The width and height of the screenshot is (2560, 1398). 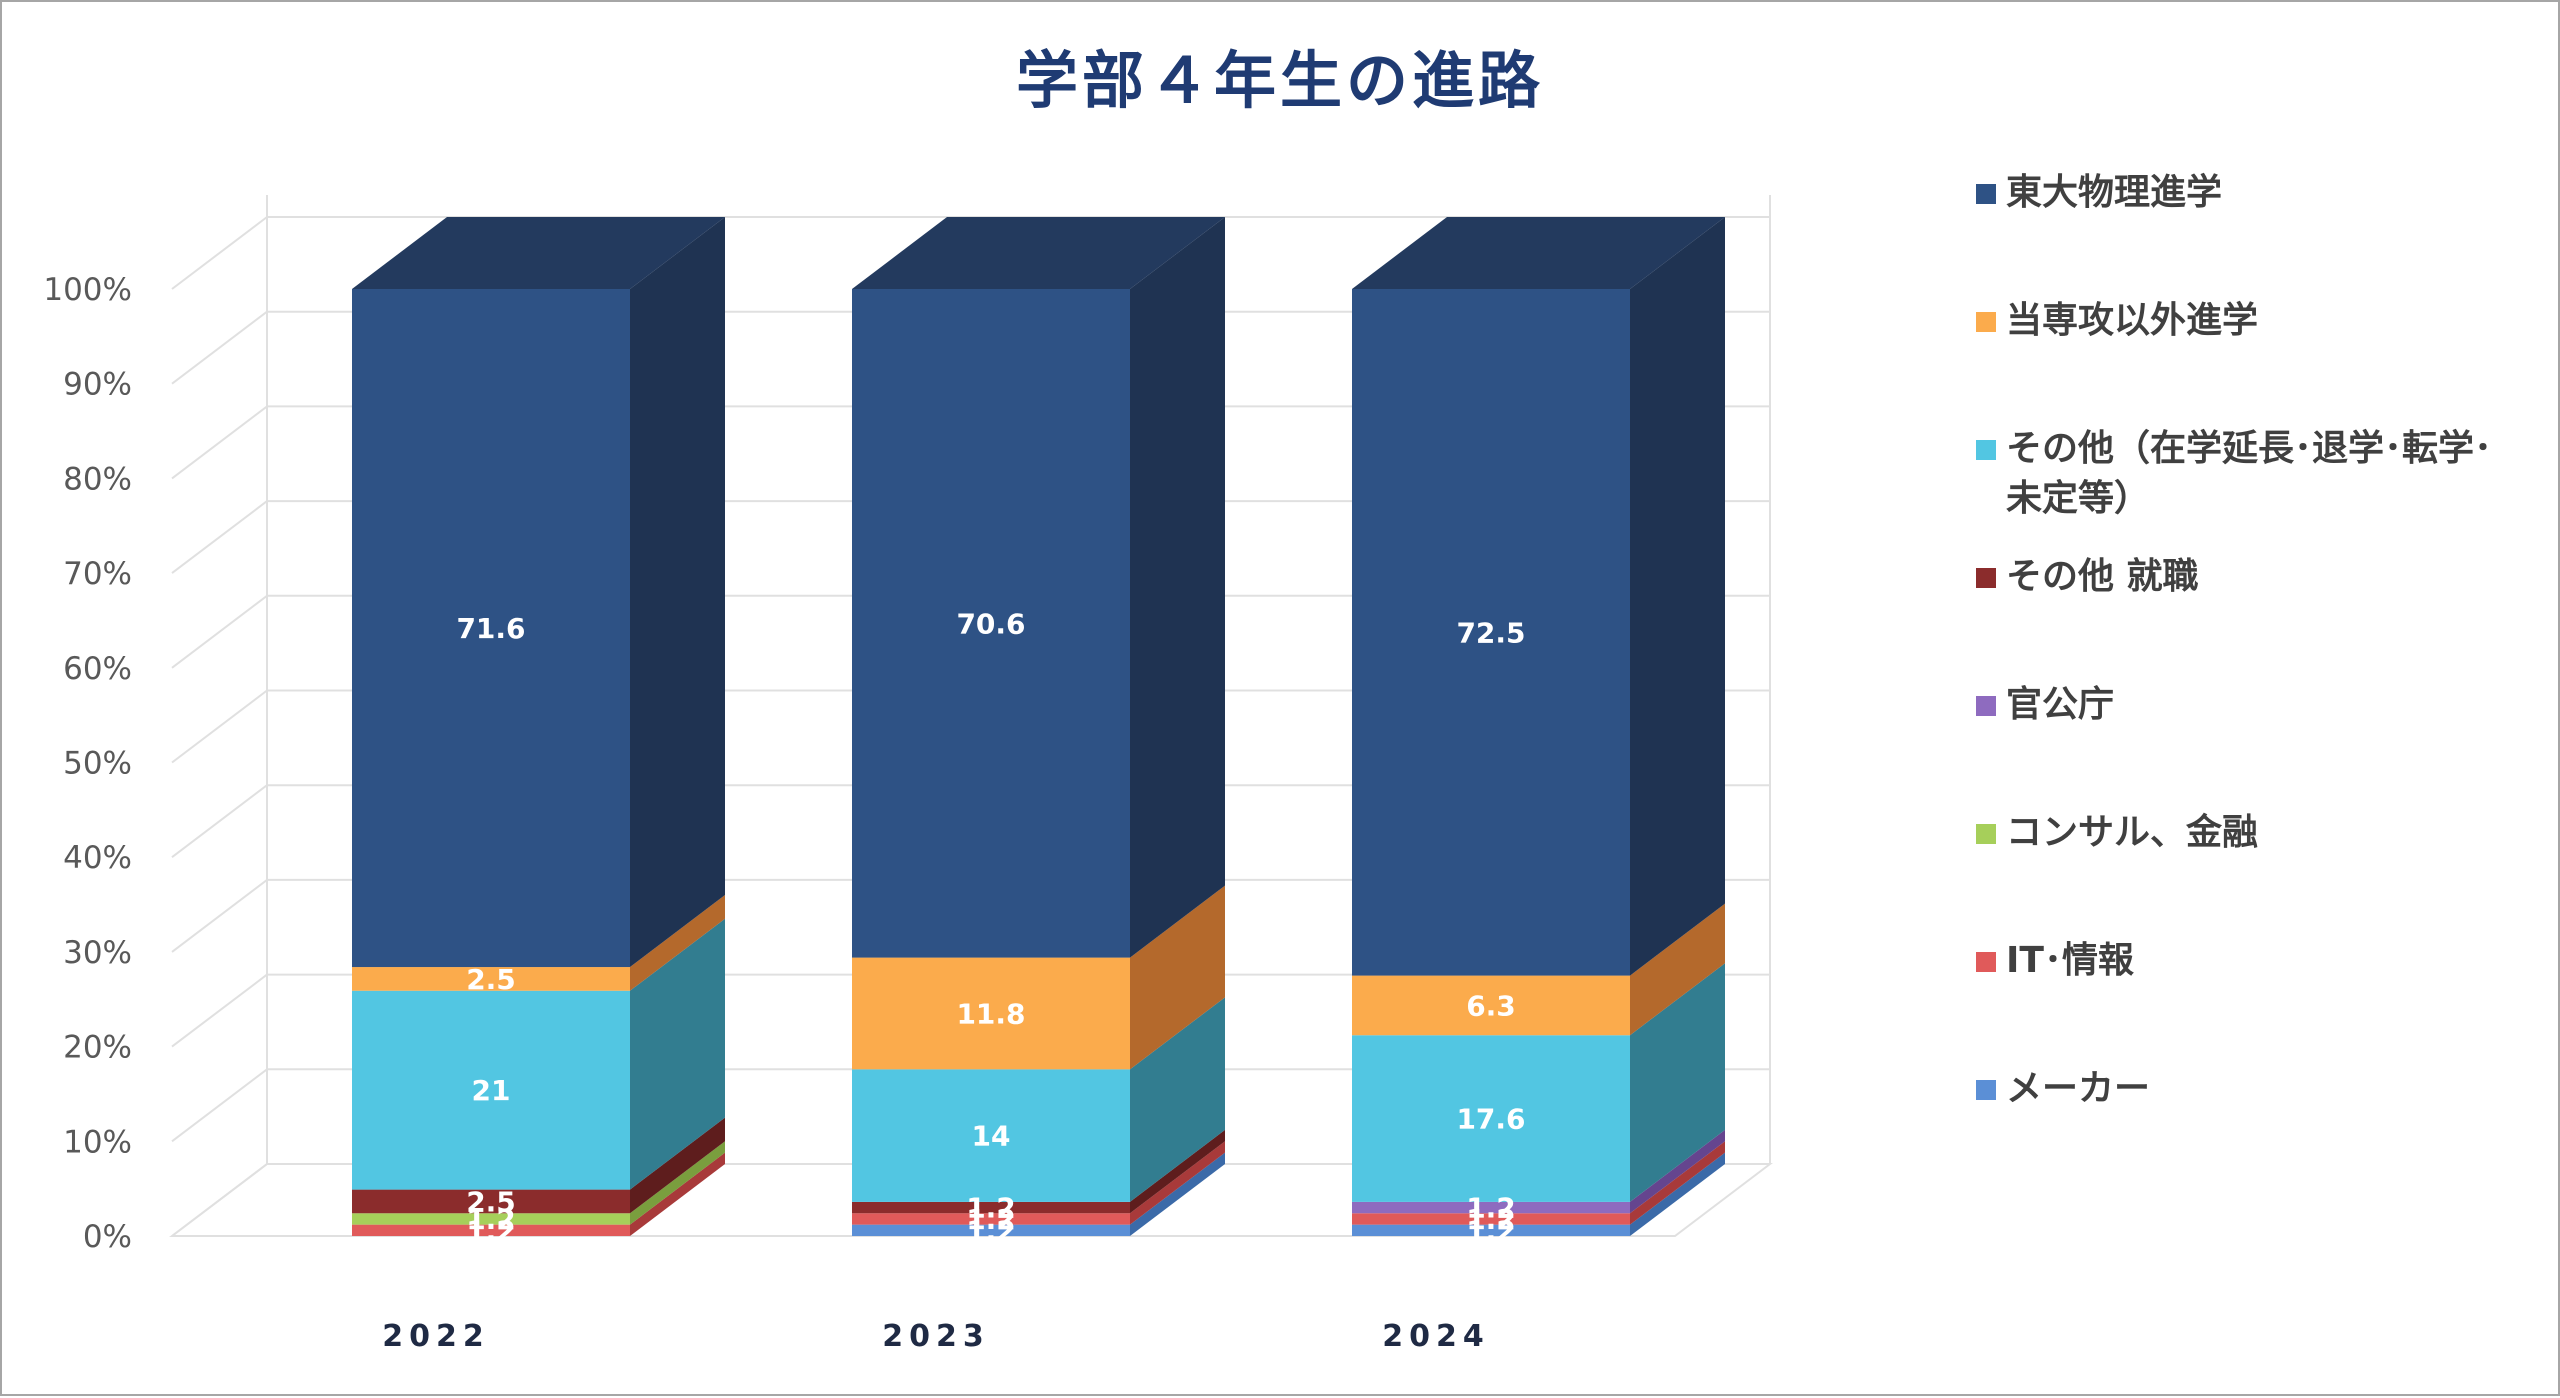 What do you see at coordinates (97, 1142) in the screenshot?
I see `y-tick-label: 10%` at bounding box center [97, 1142].